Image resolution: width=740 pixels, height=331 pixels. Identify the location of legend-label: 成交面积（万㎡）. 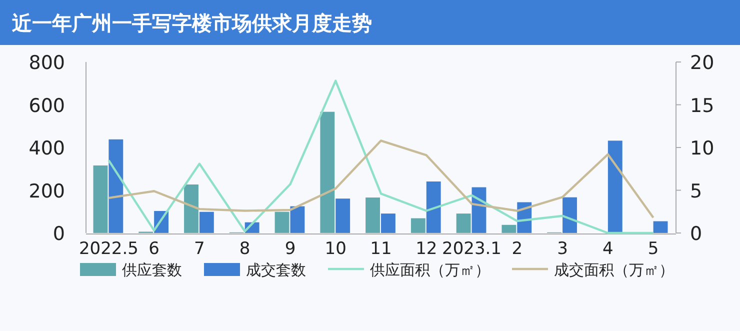
(614, 270).